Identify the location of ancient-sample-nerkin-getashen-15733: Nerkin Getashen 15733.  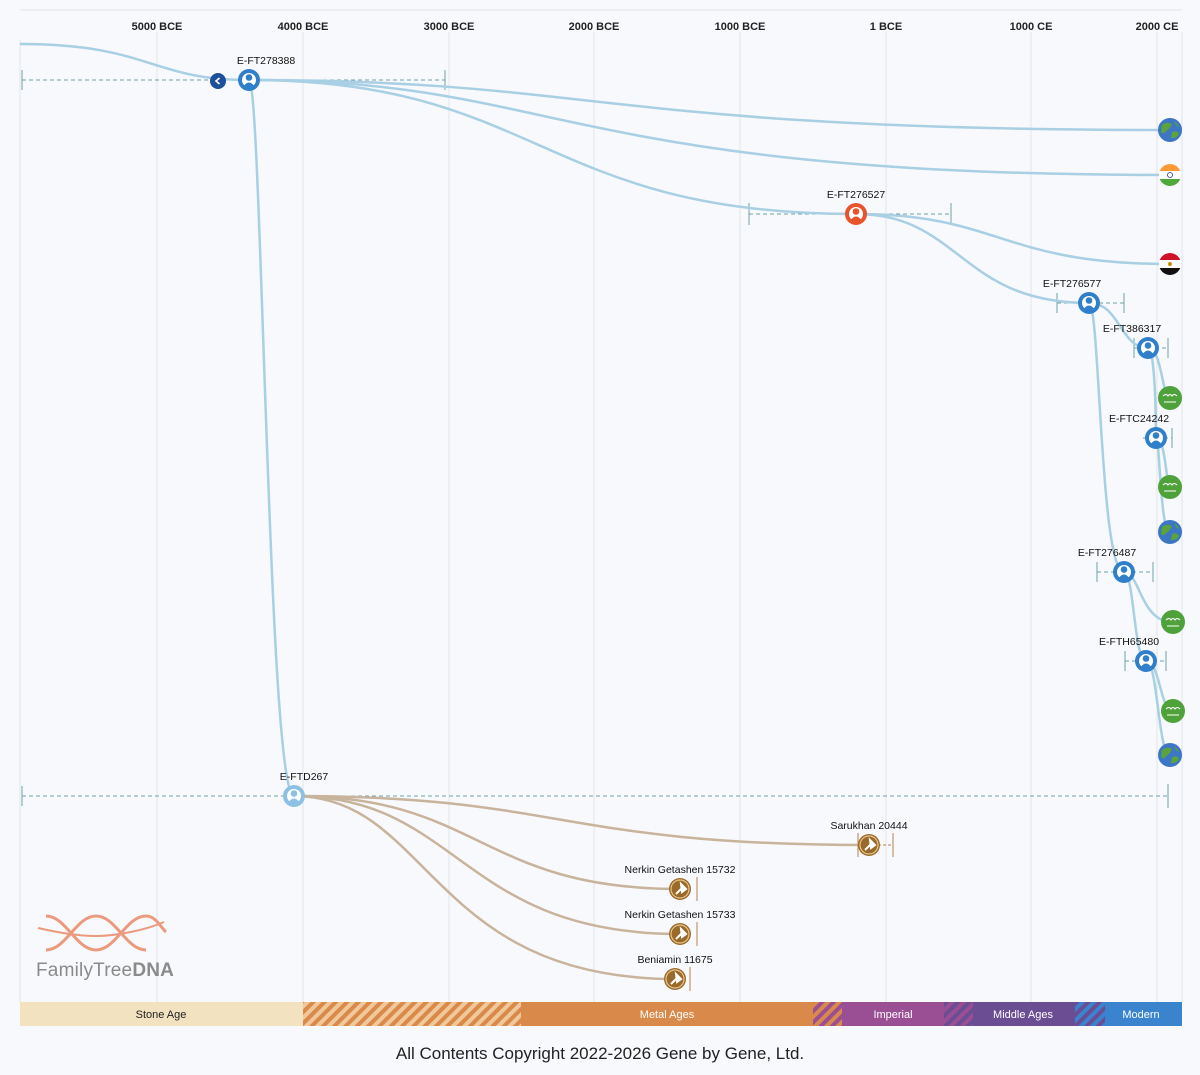
(680, 927).